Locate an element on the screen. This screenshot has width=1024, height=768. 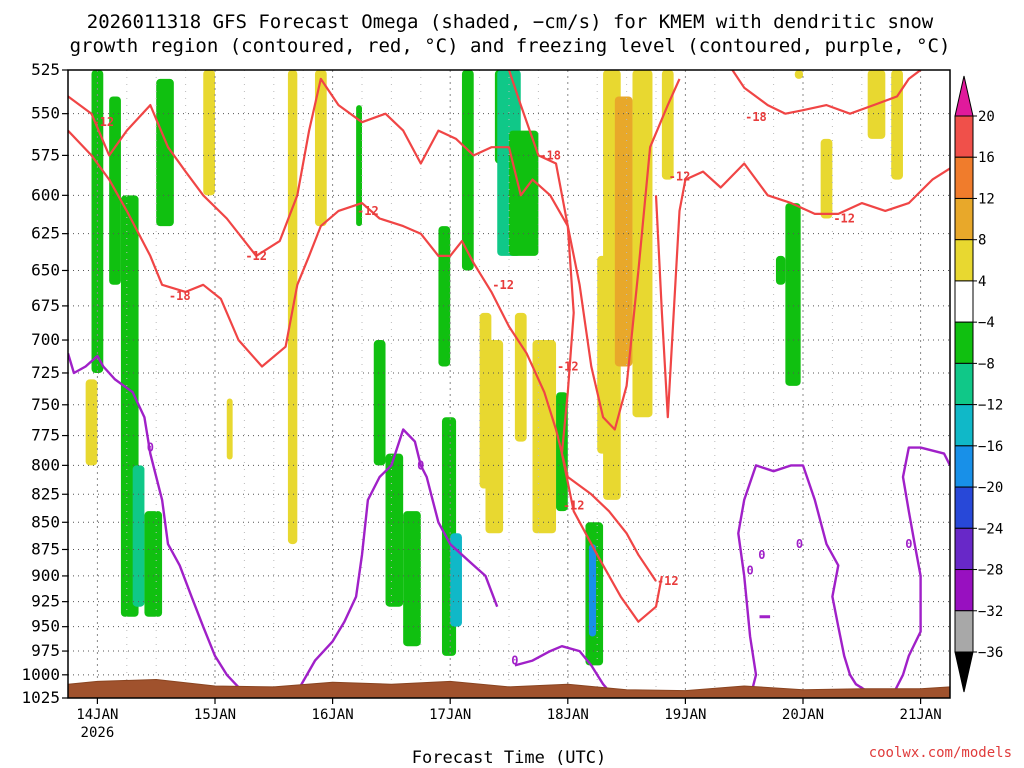
colorbar-bottom-arrow is located at coordinates (964, 672).